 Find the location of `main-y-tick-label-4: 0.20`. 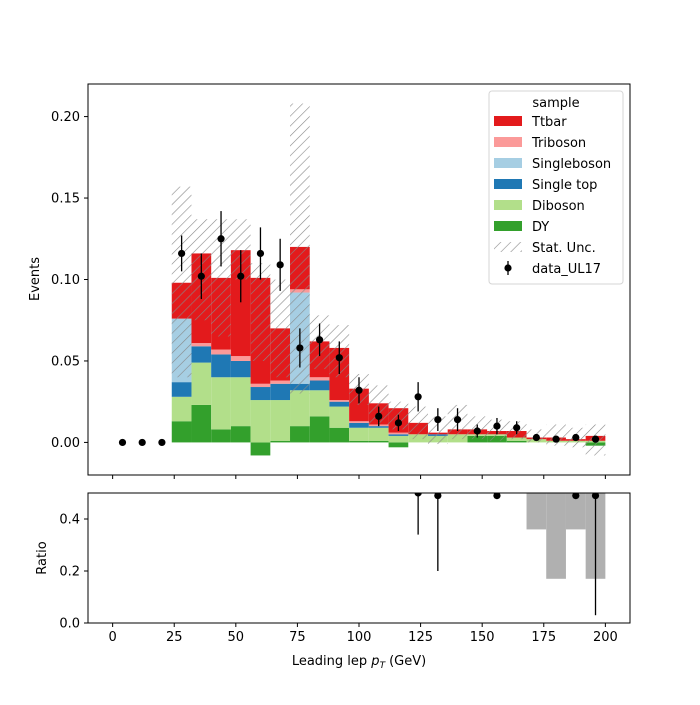

main-y-tick-label-4: 0.20 is located at coordinates (65, 117).